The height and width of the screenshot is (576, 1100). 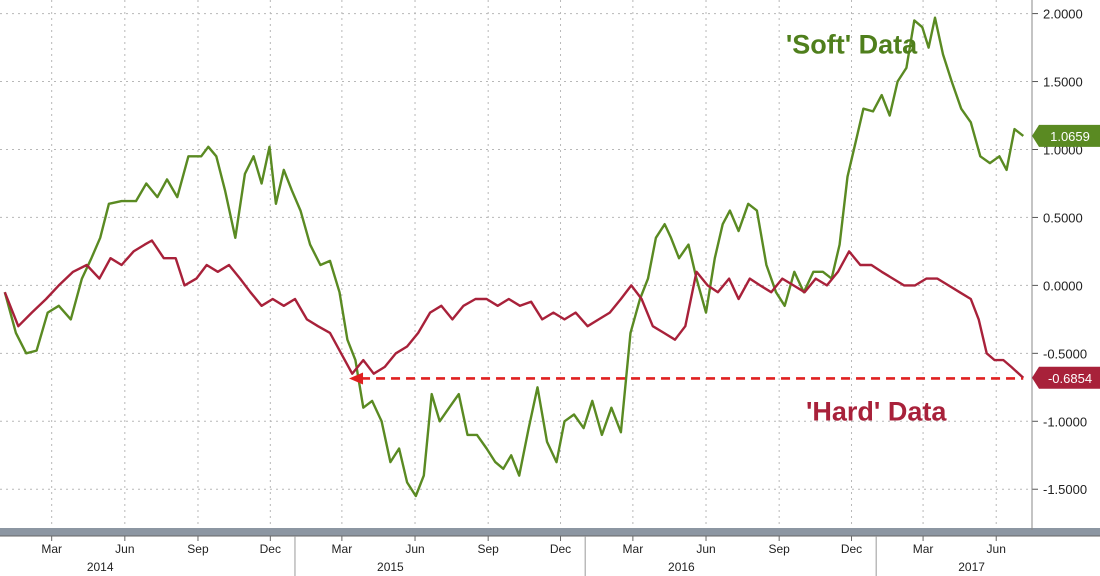 What do you see at coordinates (356, 378) in the screenshot?
I see `arrow-head` at bounding box center [356, 378].